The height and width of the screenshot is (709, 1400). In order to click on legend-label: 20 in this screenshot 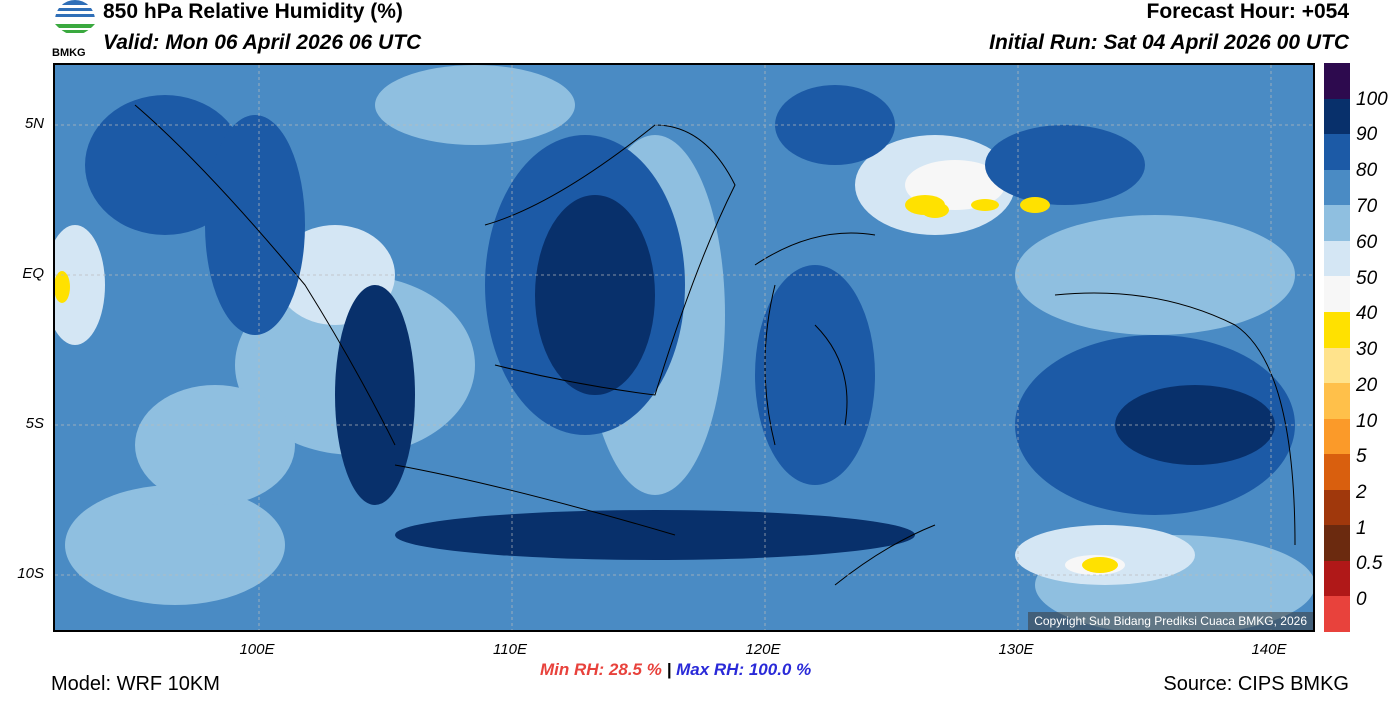, I will do `click(1367, 385)`.